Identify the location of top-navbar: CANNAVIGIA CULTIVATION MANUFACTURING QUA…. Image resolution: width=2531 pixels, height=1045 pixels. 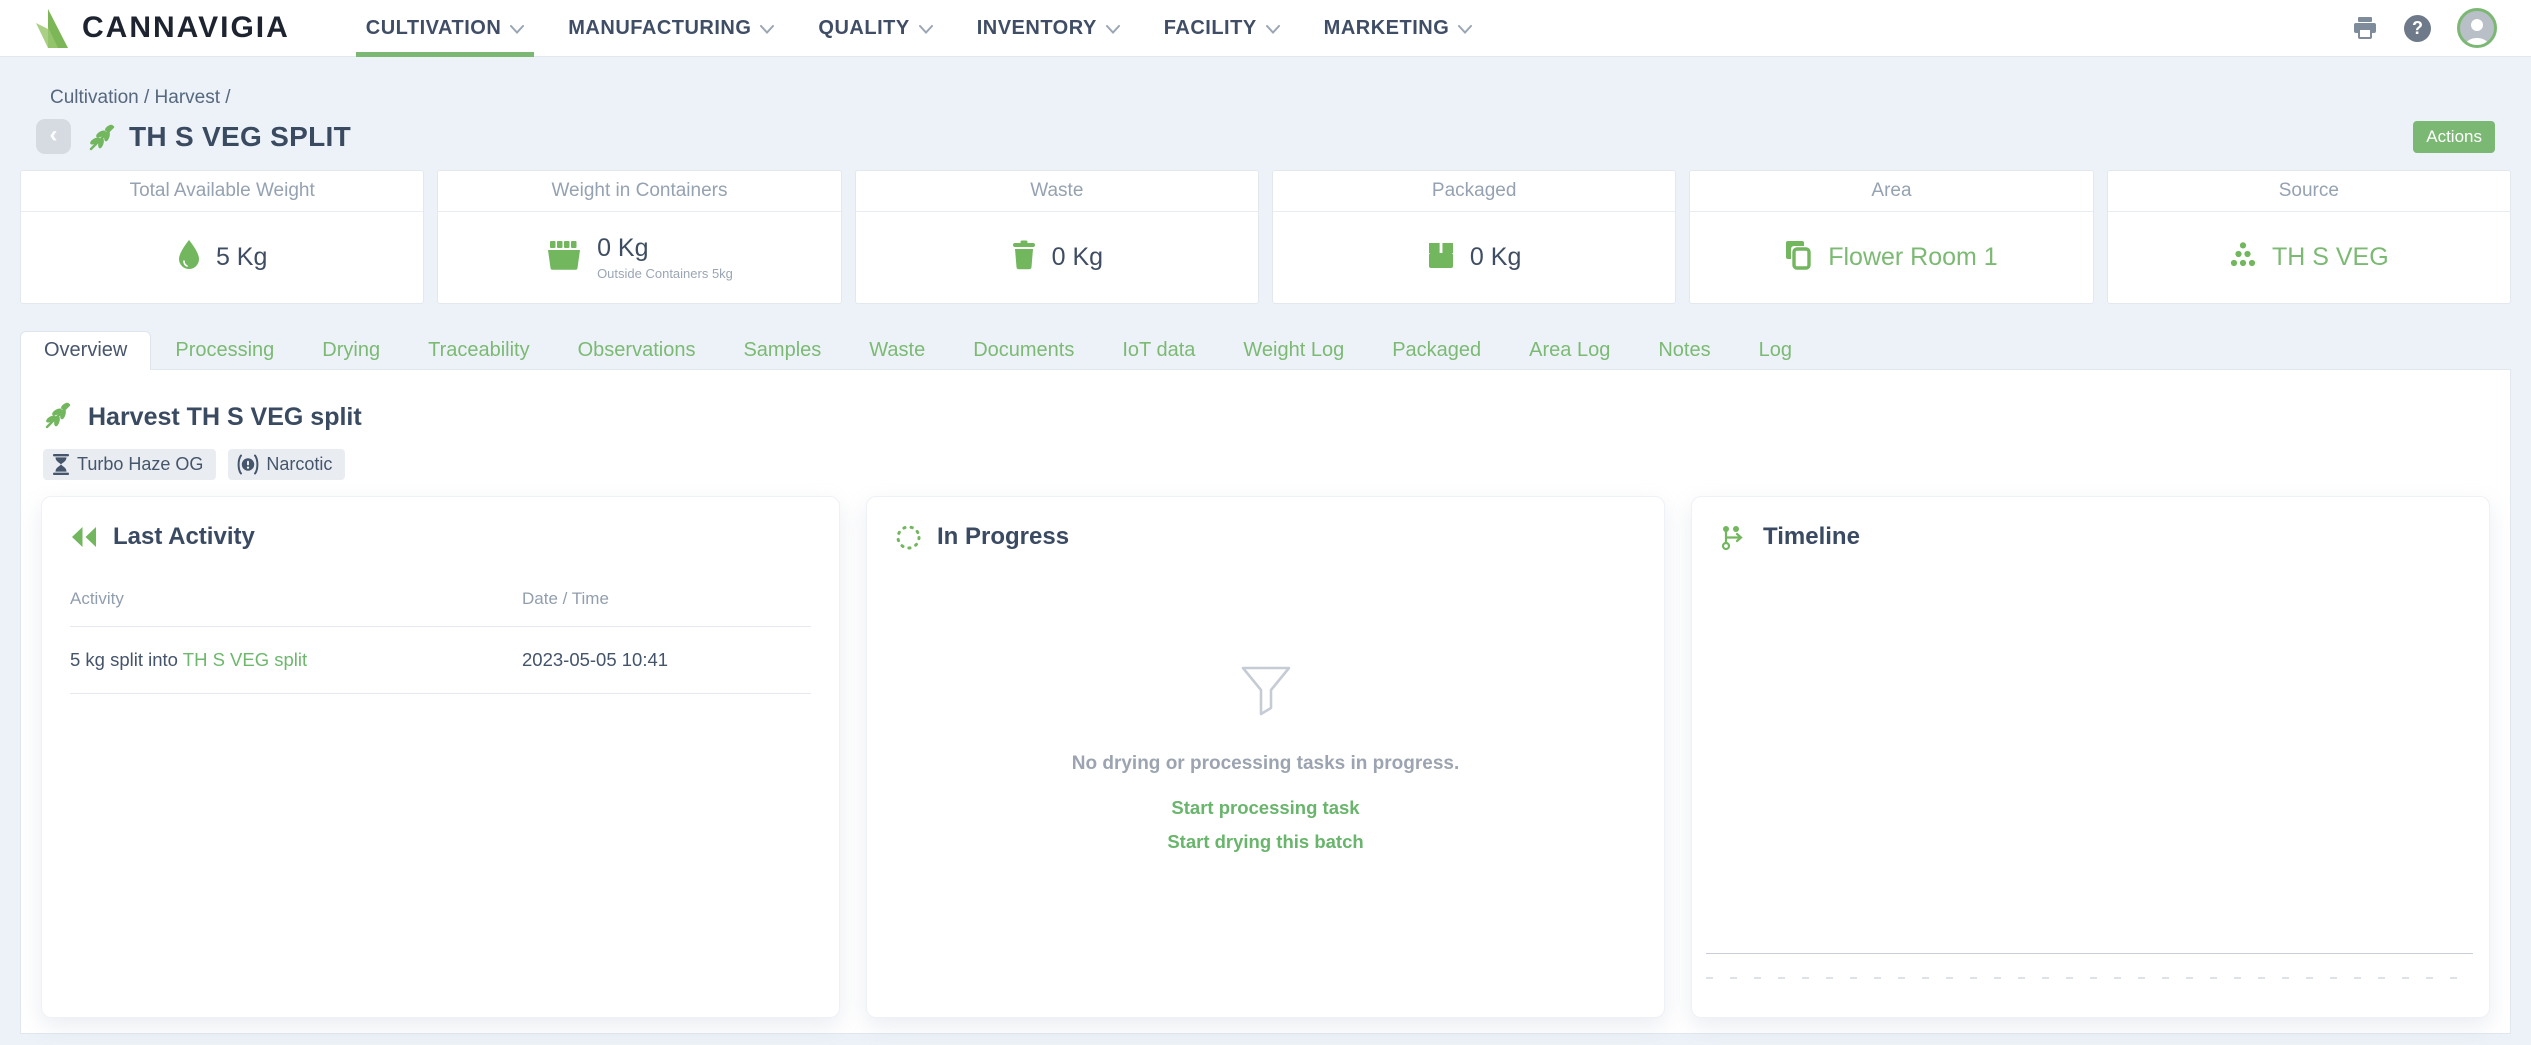
(1265, 28).